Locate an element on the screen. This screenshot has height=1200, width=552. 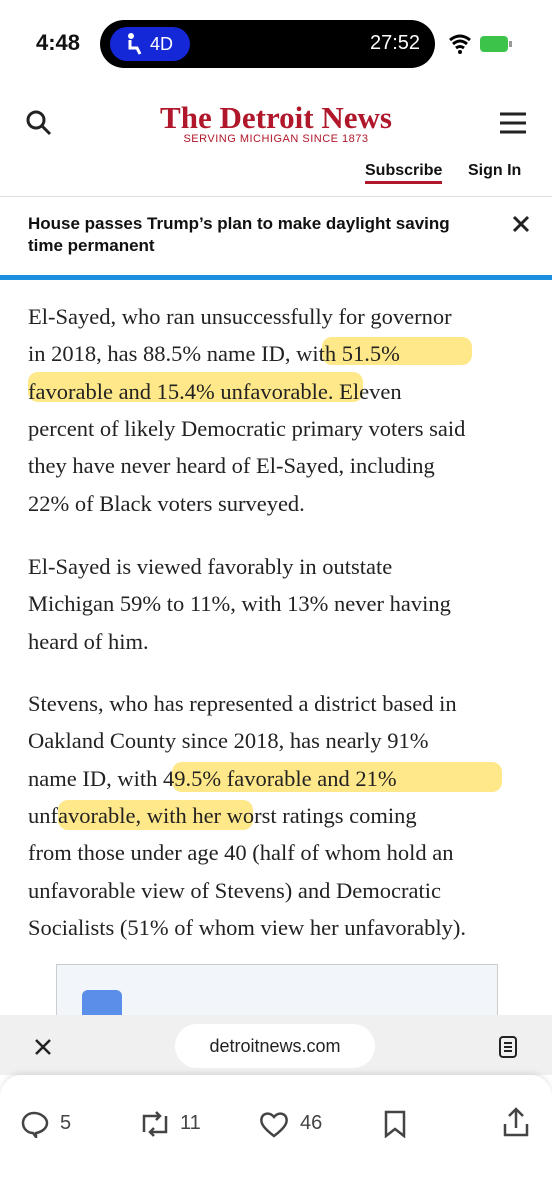
reply-icon is located at coordinates (35, 1124).